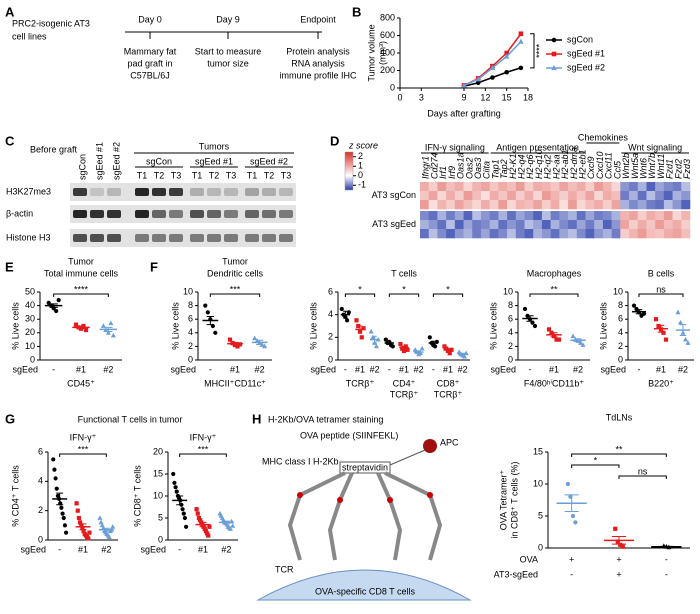 This screenshot has width=700, height=614. Describe the element at coordinates (609, 165) in the screenshot. I see `gene-label: Cxcl11` at that location.